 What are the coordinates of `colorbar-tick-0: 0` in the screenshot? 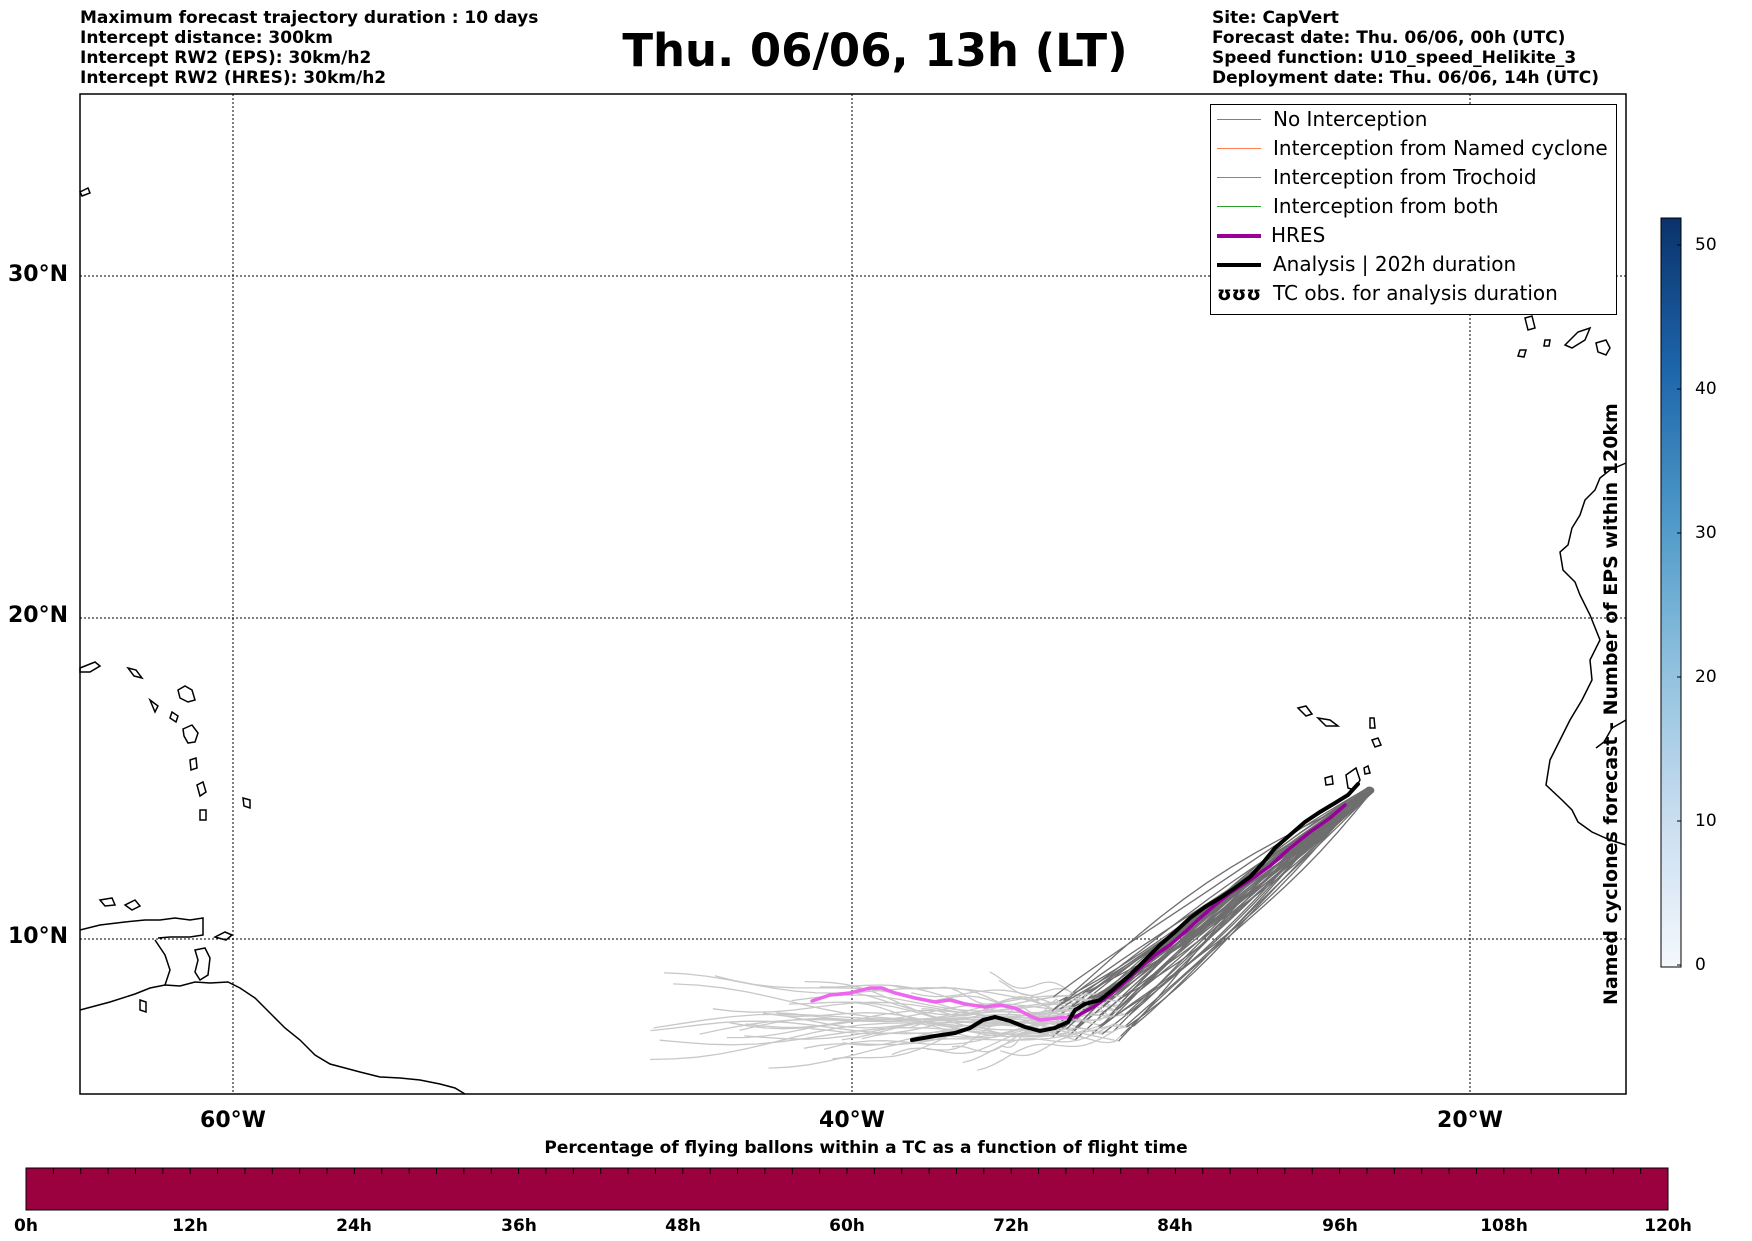 It's located at (1700, 965).